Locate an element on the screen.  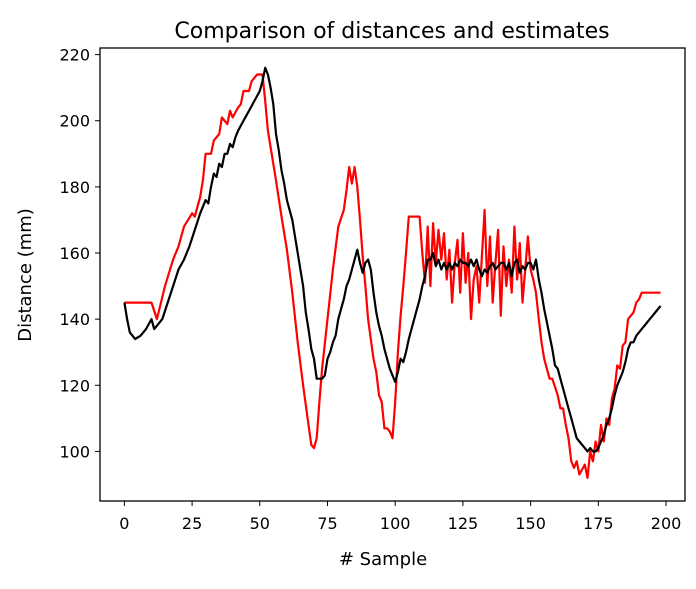
y-tick-label: 140 is located at coordinates (74, 319).